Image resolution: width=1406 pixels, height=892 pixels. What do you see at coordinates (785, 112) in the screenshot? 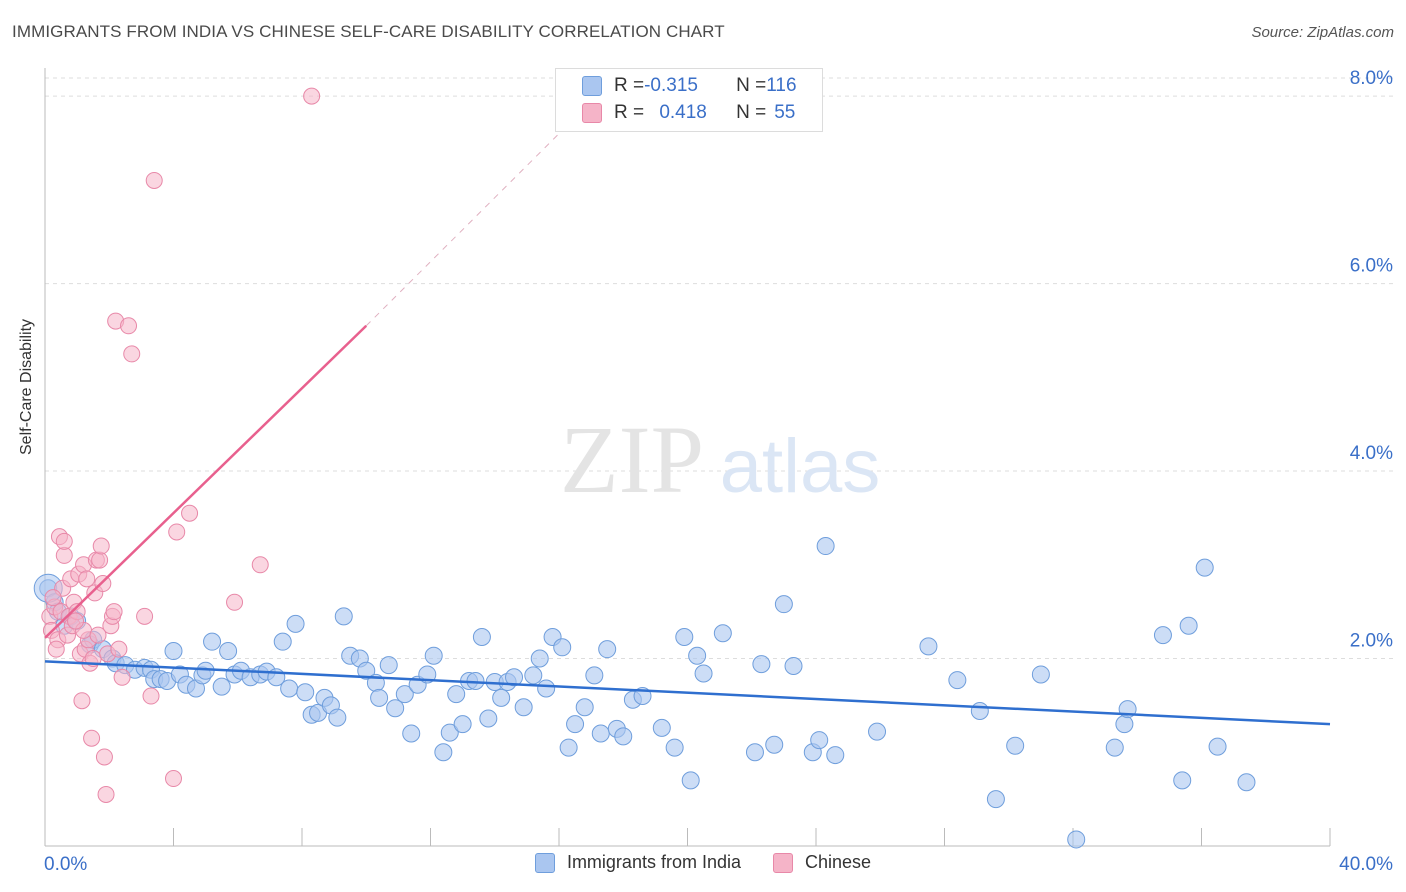
I see `legend-n-value: 55` at bounding box center [785, 112].